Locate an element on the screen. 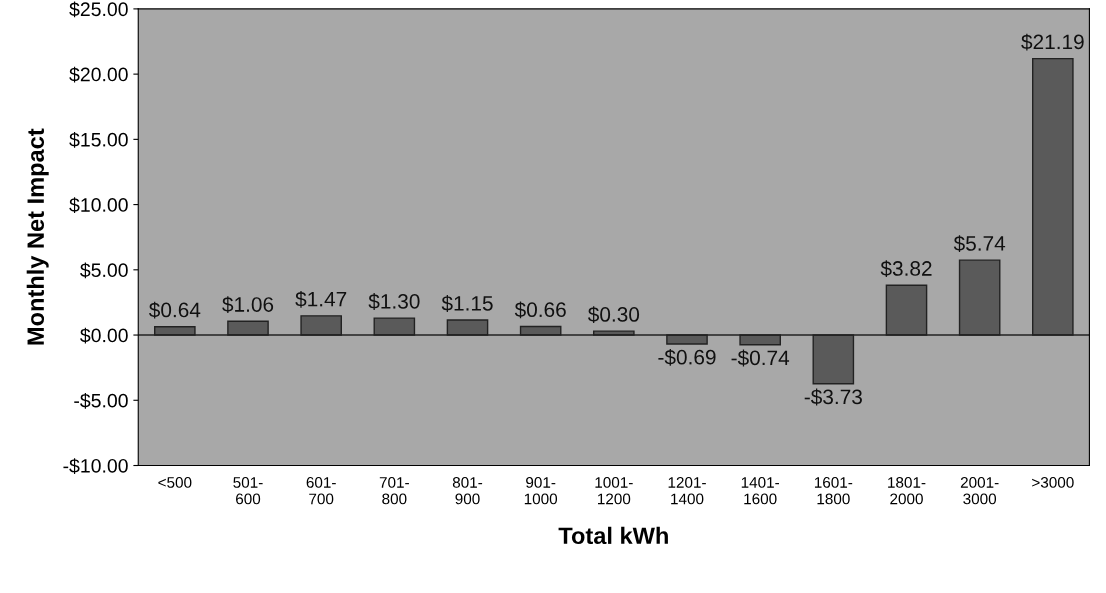 This screenshot has width=1106, height=593. data-label: $3.82 is located at coordinates (906, 269).